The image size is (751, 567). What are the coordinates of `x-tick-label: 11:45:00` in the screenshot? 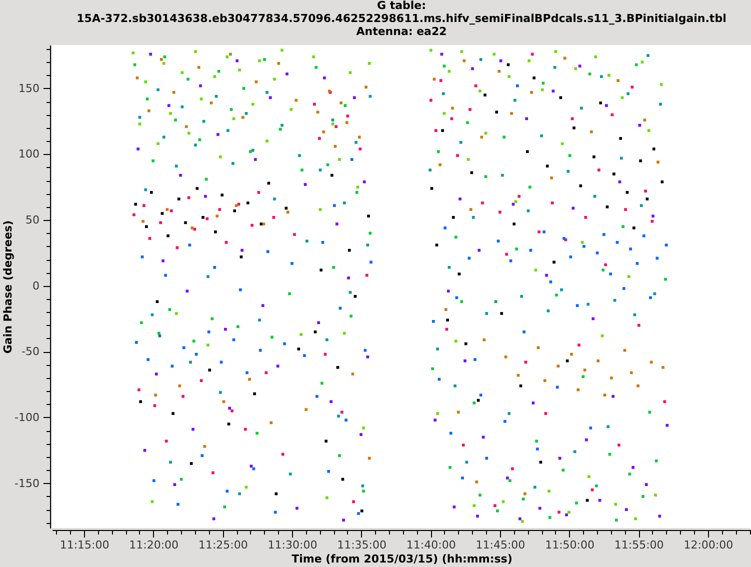 It's located at (501, 545).